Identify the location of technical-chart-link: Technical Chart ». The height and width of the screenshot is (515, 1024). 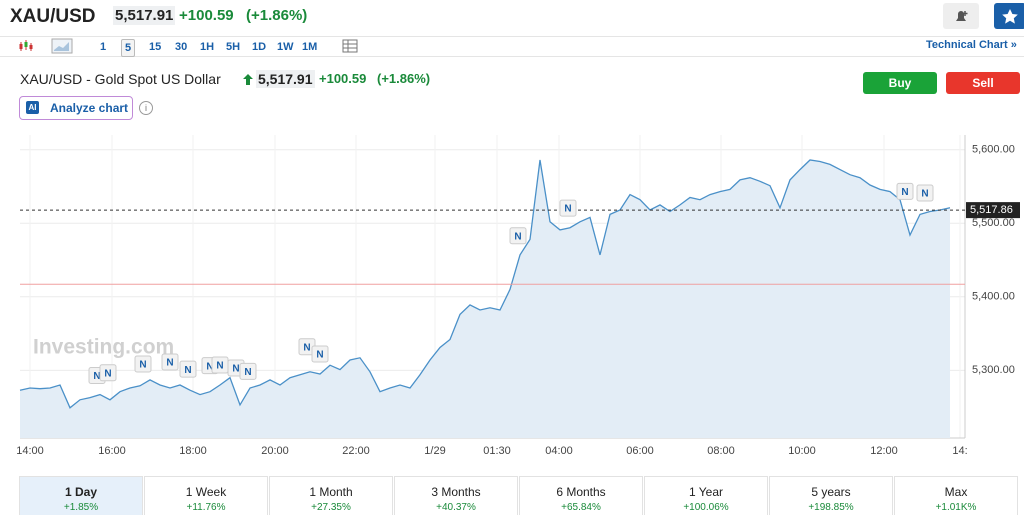
(971, 45).